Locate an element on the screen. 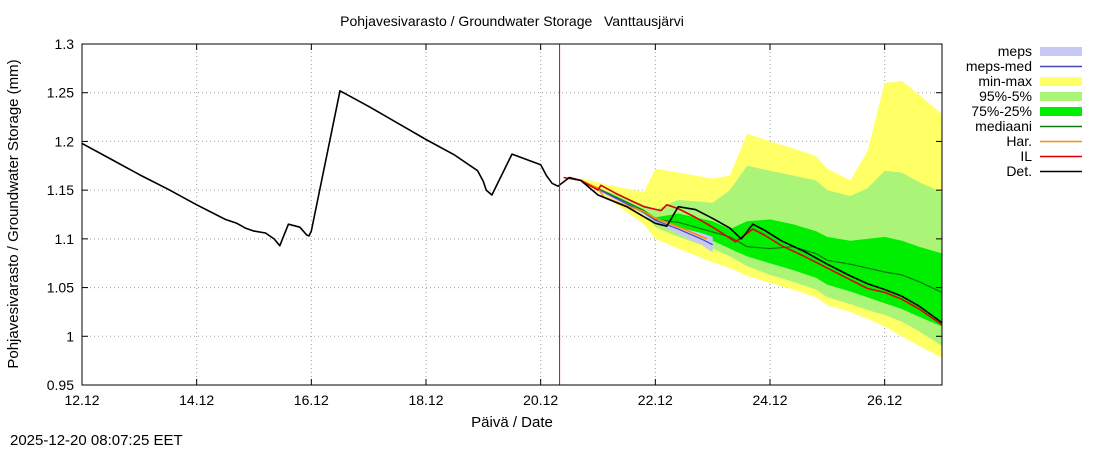  y-tick-label: 1.05 is located at coordinates (60, 288).